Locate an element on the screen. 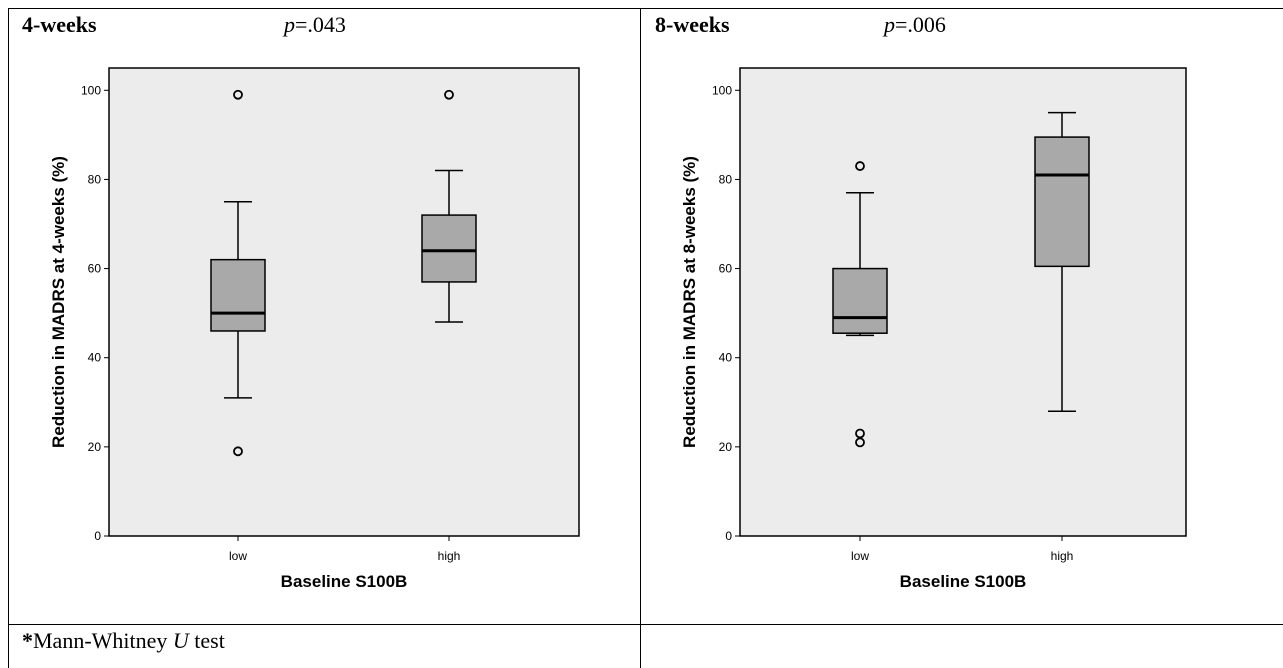 Image resolution: width=1283 pixels, height=668 pixels. p-value-text: =.043 is located at coordinates (320, 24).